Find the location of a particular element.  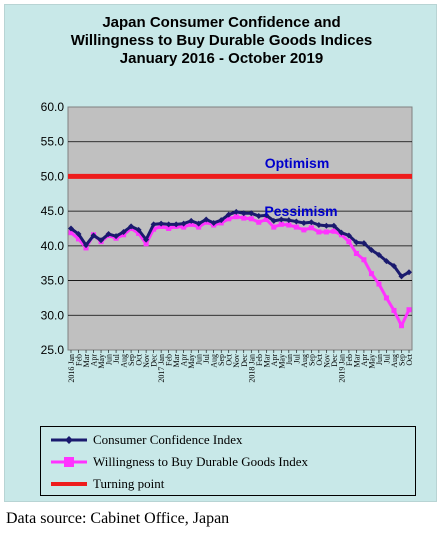

y-tick-label: 25.0 is located at coordinates (53, 350).